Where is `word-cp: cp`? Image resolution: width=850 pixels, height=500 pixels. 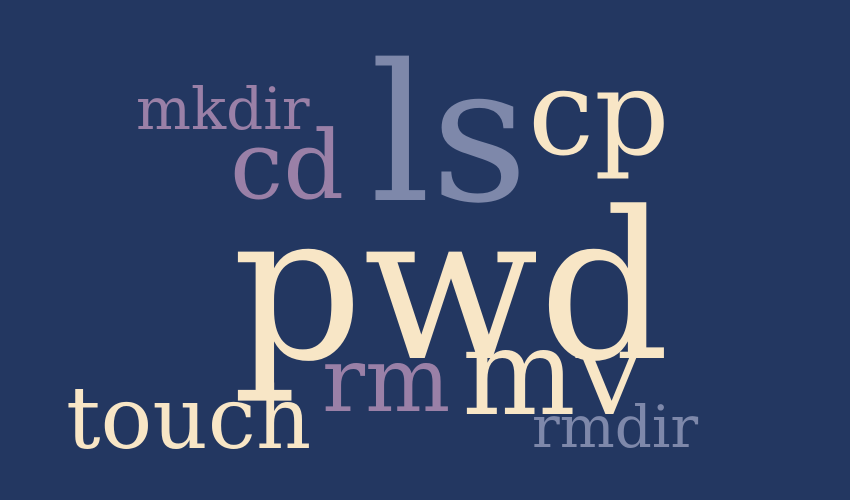 word-cp: cp is located at coordinates (599, 113).